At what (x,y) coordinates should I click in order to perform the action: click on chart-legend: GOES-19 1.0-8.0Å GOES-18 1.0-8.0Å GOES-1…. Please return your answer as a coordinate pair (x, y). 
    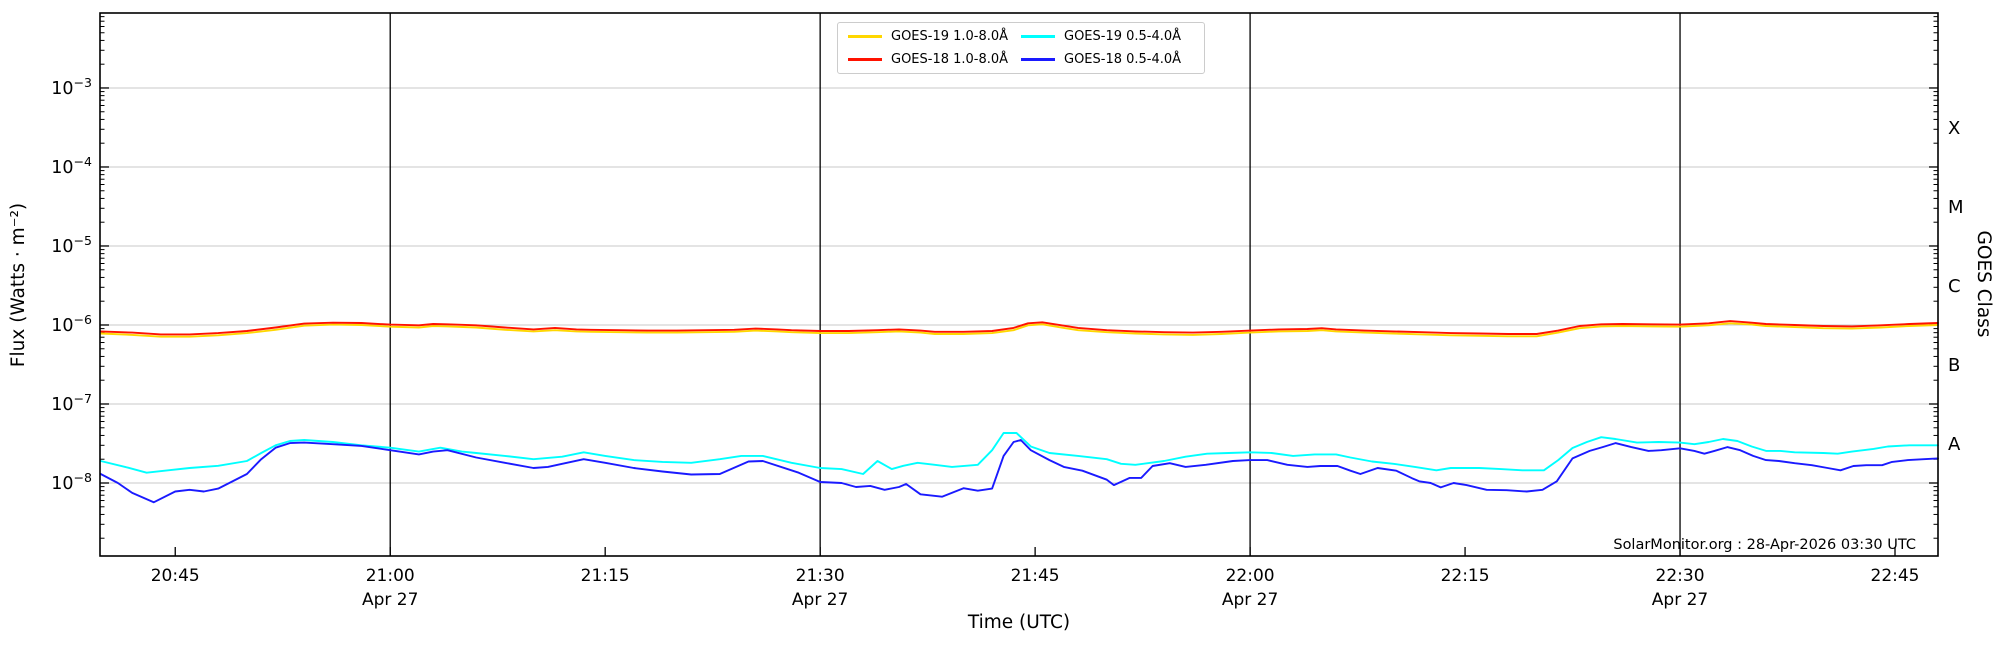
    Looking at the image, I should click on (1021, 48).